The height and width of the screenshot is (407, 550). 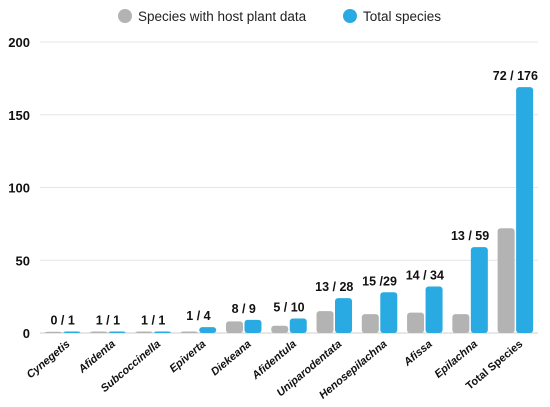 I want to click on data-label: 5 / 10, so click(x=288, y=307).